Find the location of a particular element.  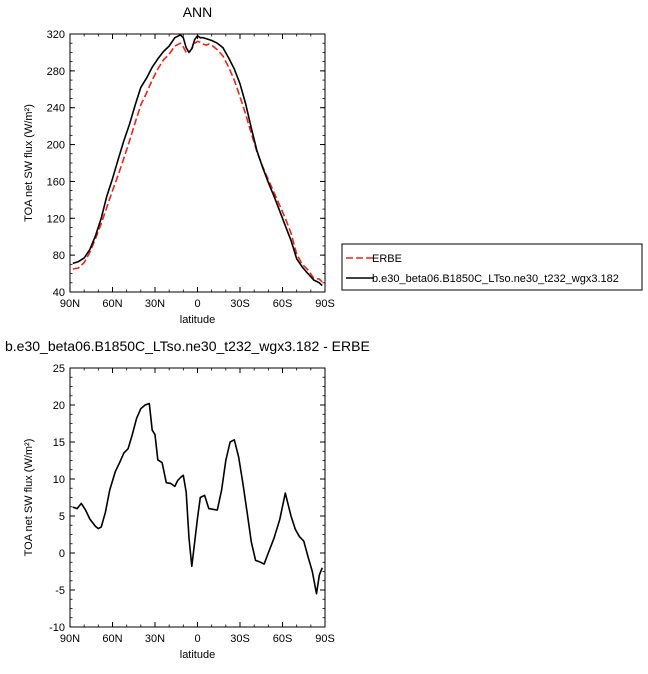

y-tick-label: -5 is located at coordinates (60, 591).